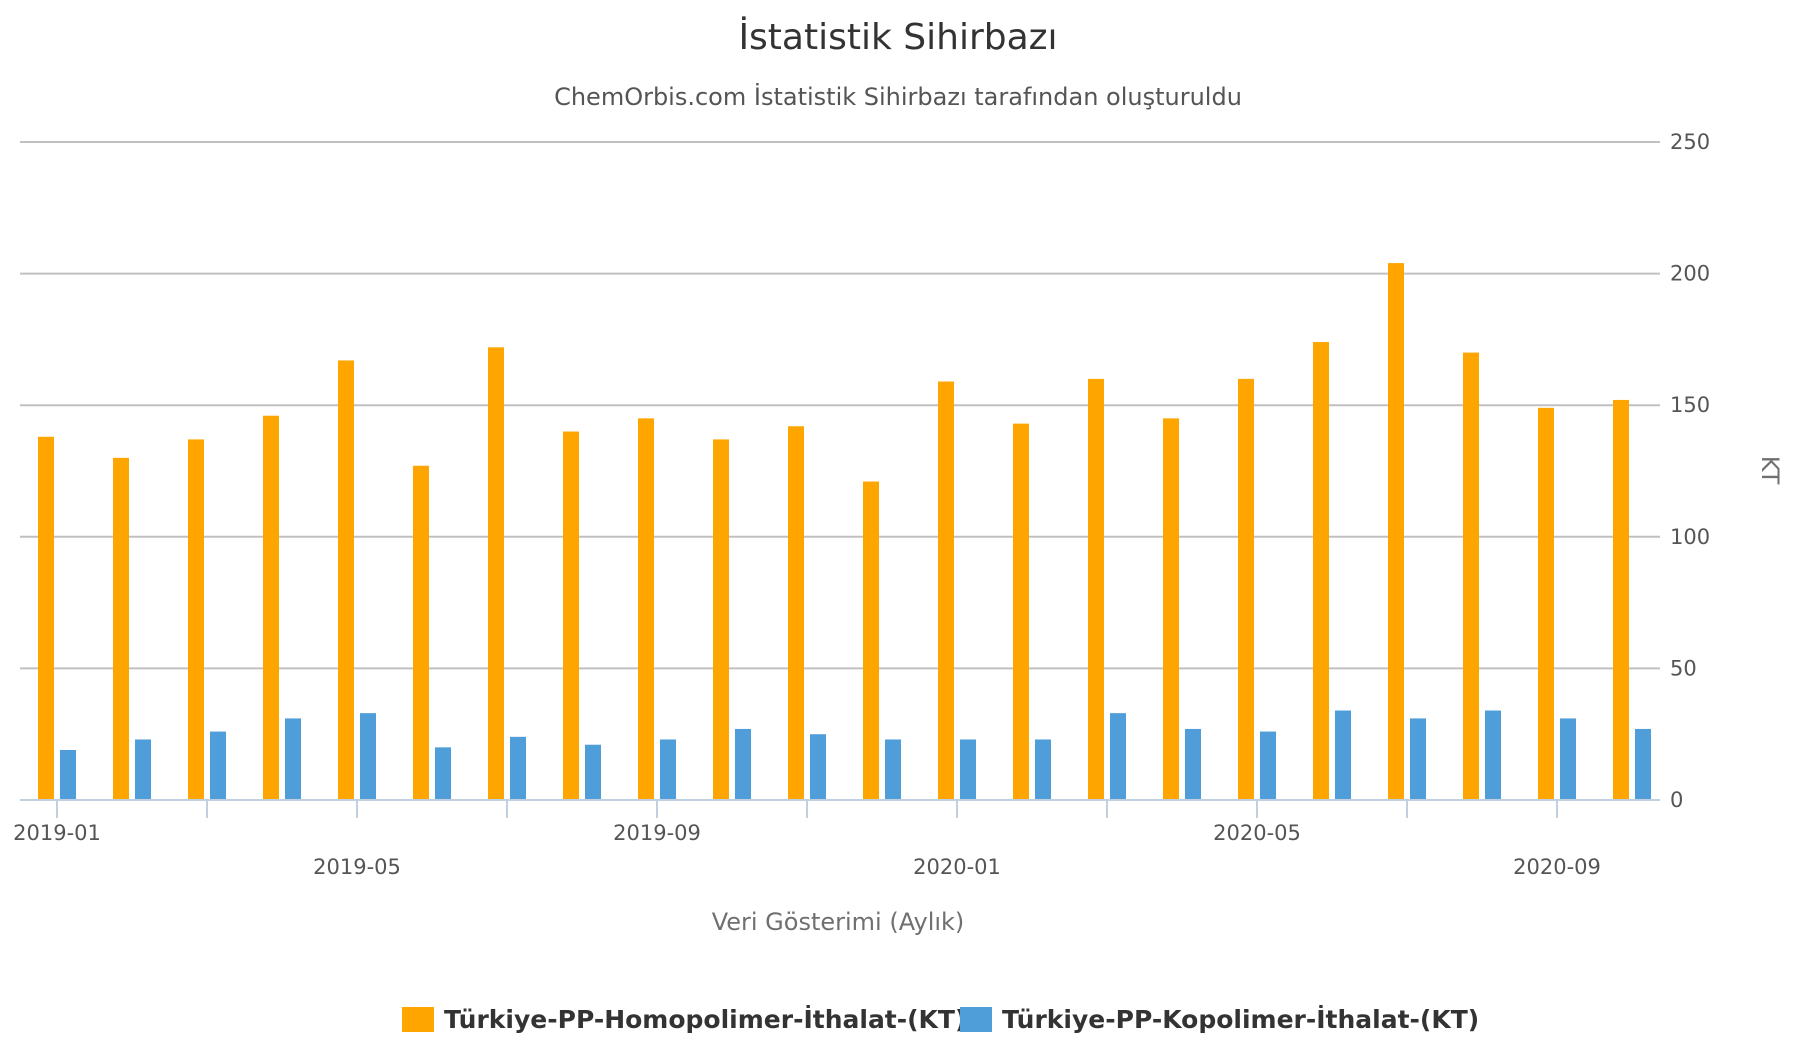 The image size is (1796, 1050). Describe the element at coordinates (855, 755) in the screenshot. I see `series-group` at that location.